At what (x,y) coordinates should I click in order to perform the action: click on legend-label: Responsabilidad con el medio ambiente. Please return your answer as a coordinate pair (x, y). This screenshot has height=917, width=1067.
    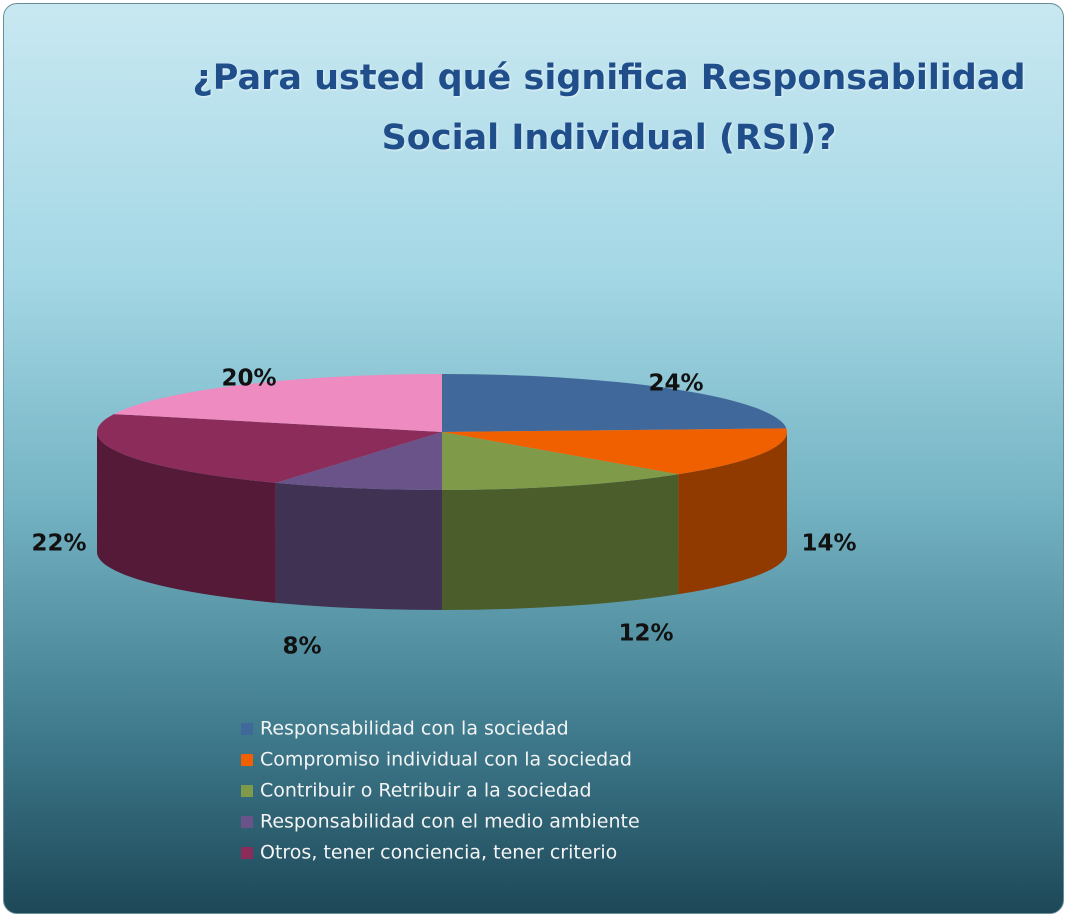
    Looking at the image, I should click on (450, 822).